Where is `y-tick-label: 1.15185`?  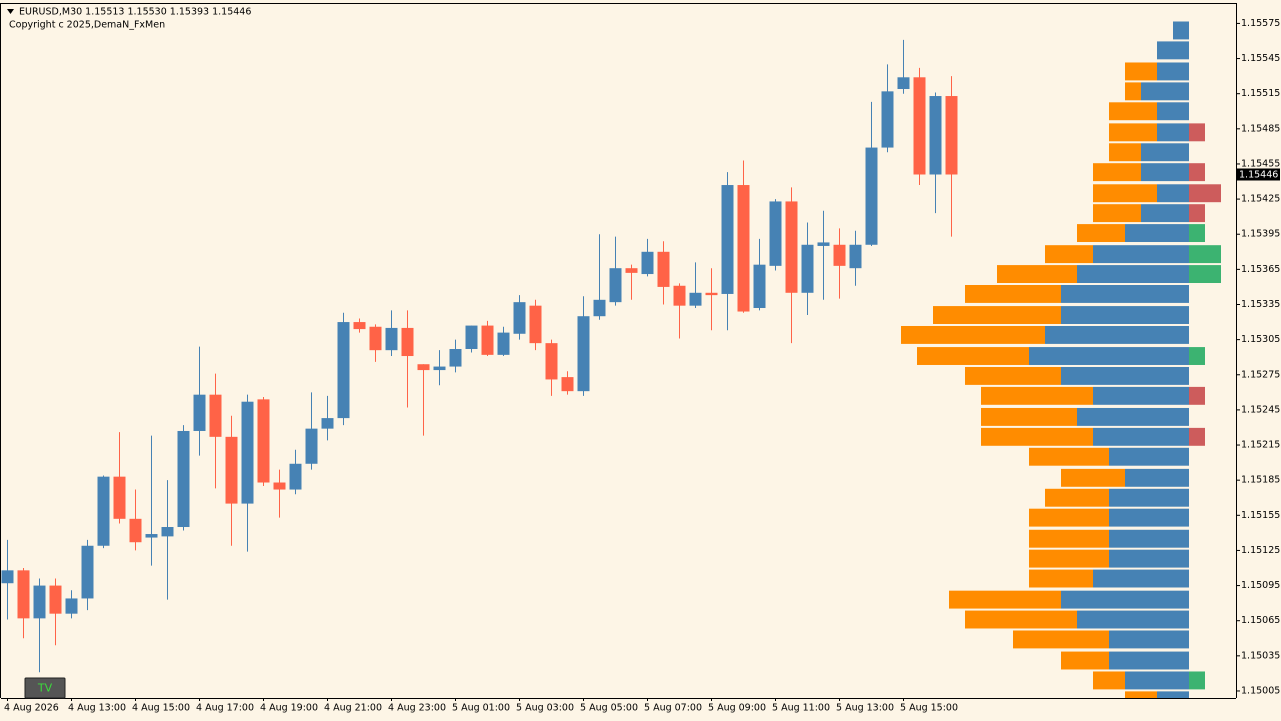 y-tick-label: 1.15185 is located at coordinates (1260, 480).